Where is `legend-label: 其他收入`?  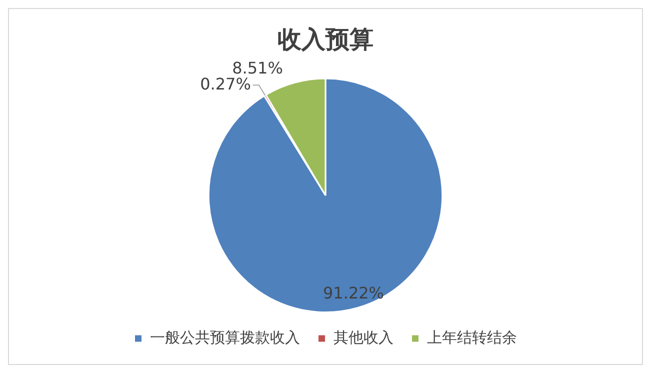 legend-label: 其他收入 is located at coordinates (363, 337).